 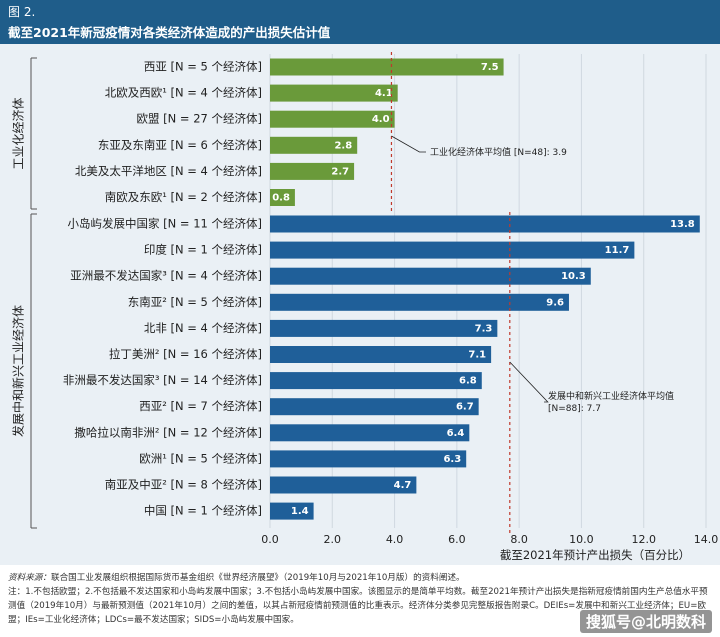 I want to click on figure-number: 图 2., so click(x=22, y=12).